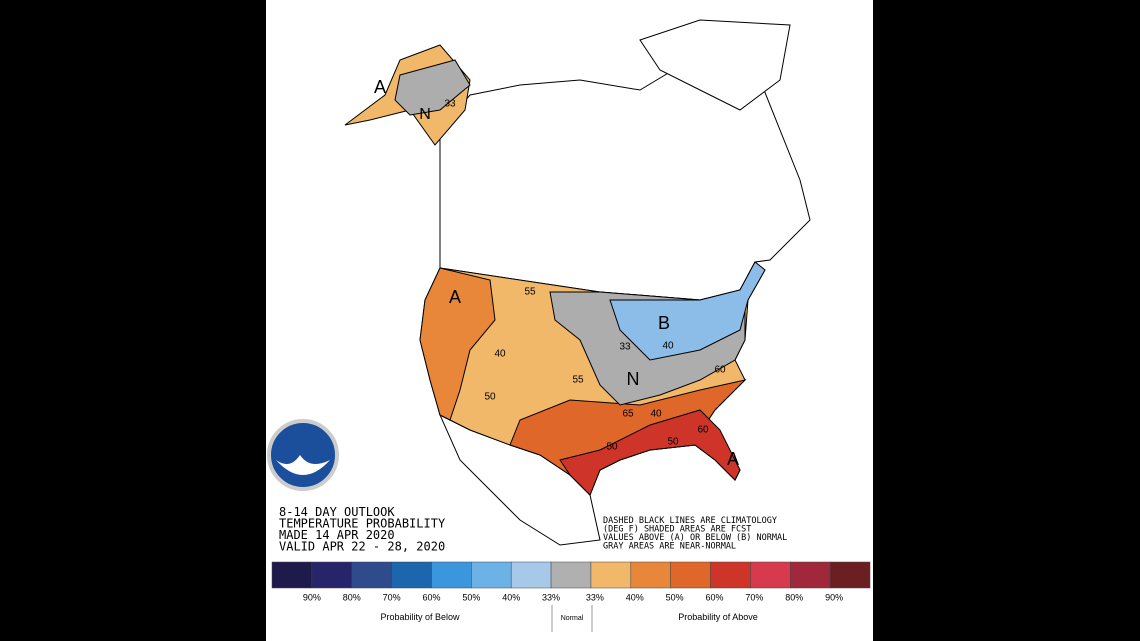 The width and height of the screenshot is (1140, 641). What do you see at coordinates (715, 65) in the screenshot?
I see `greenland` at bounding box center [715, 65].